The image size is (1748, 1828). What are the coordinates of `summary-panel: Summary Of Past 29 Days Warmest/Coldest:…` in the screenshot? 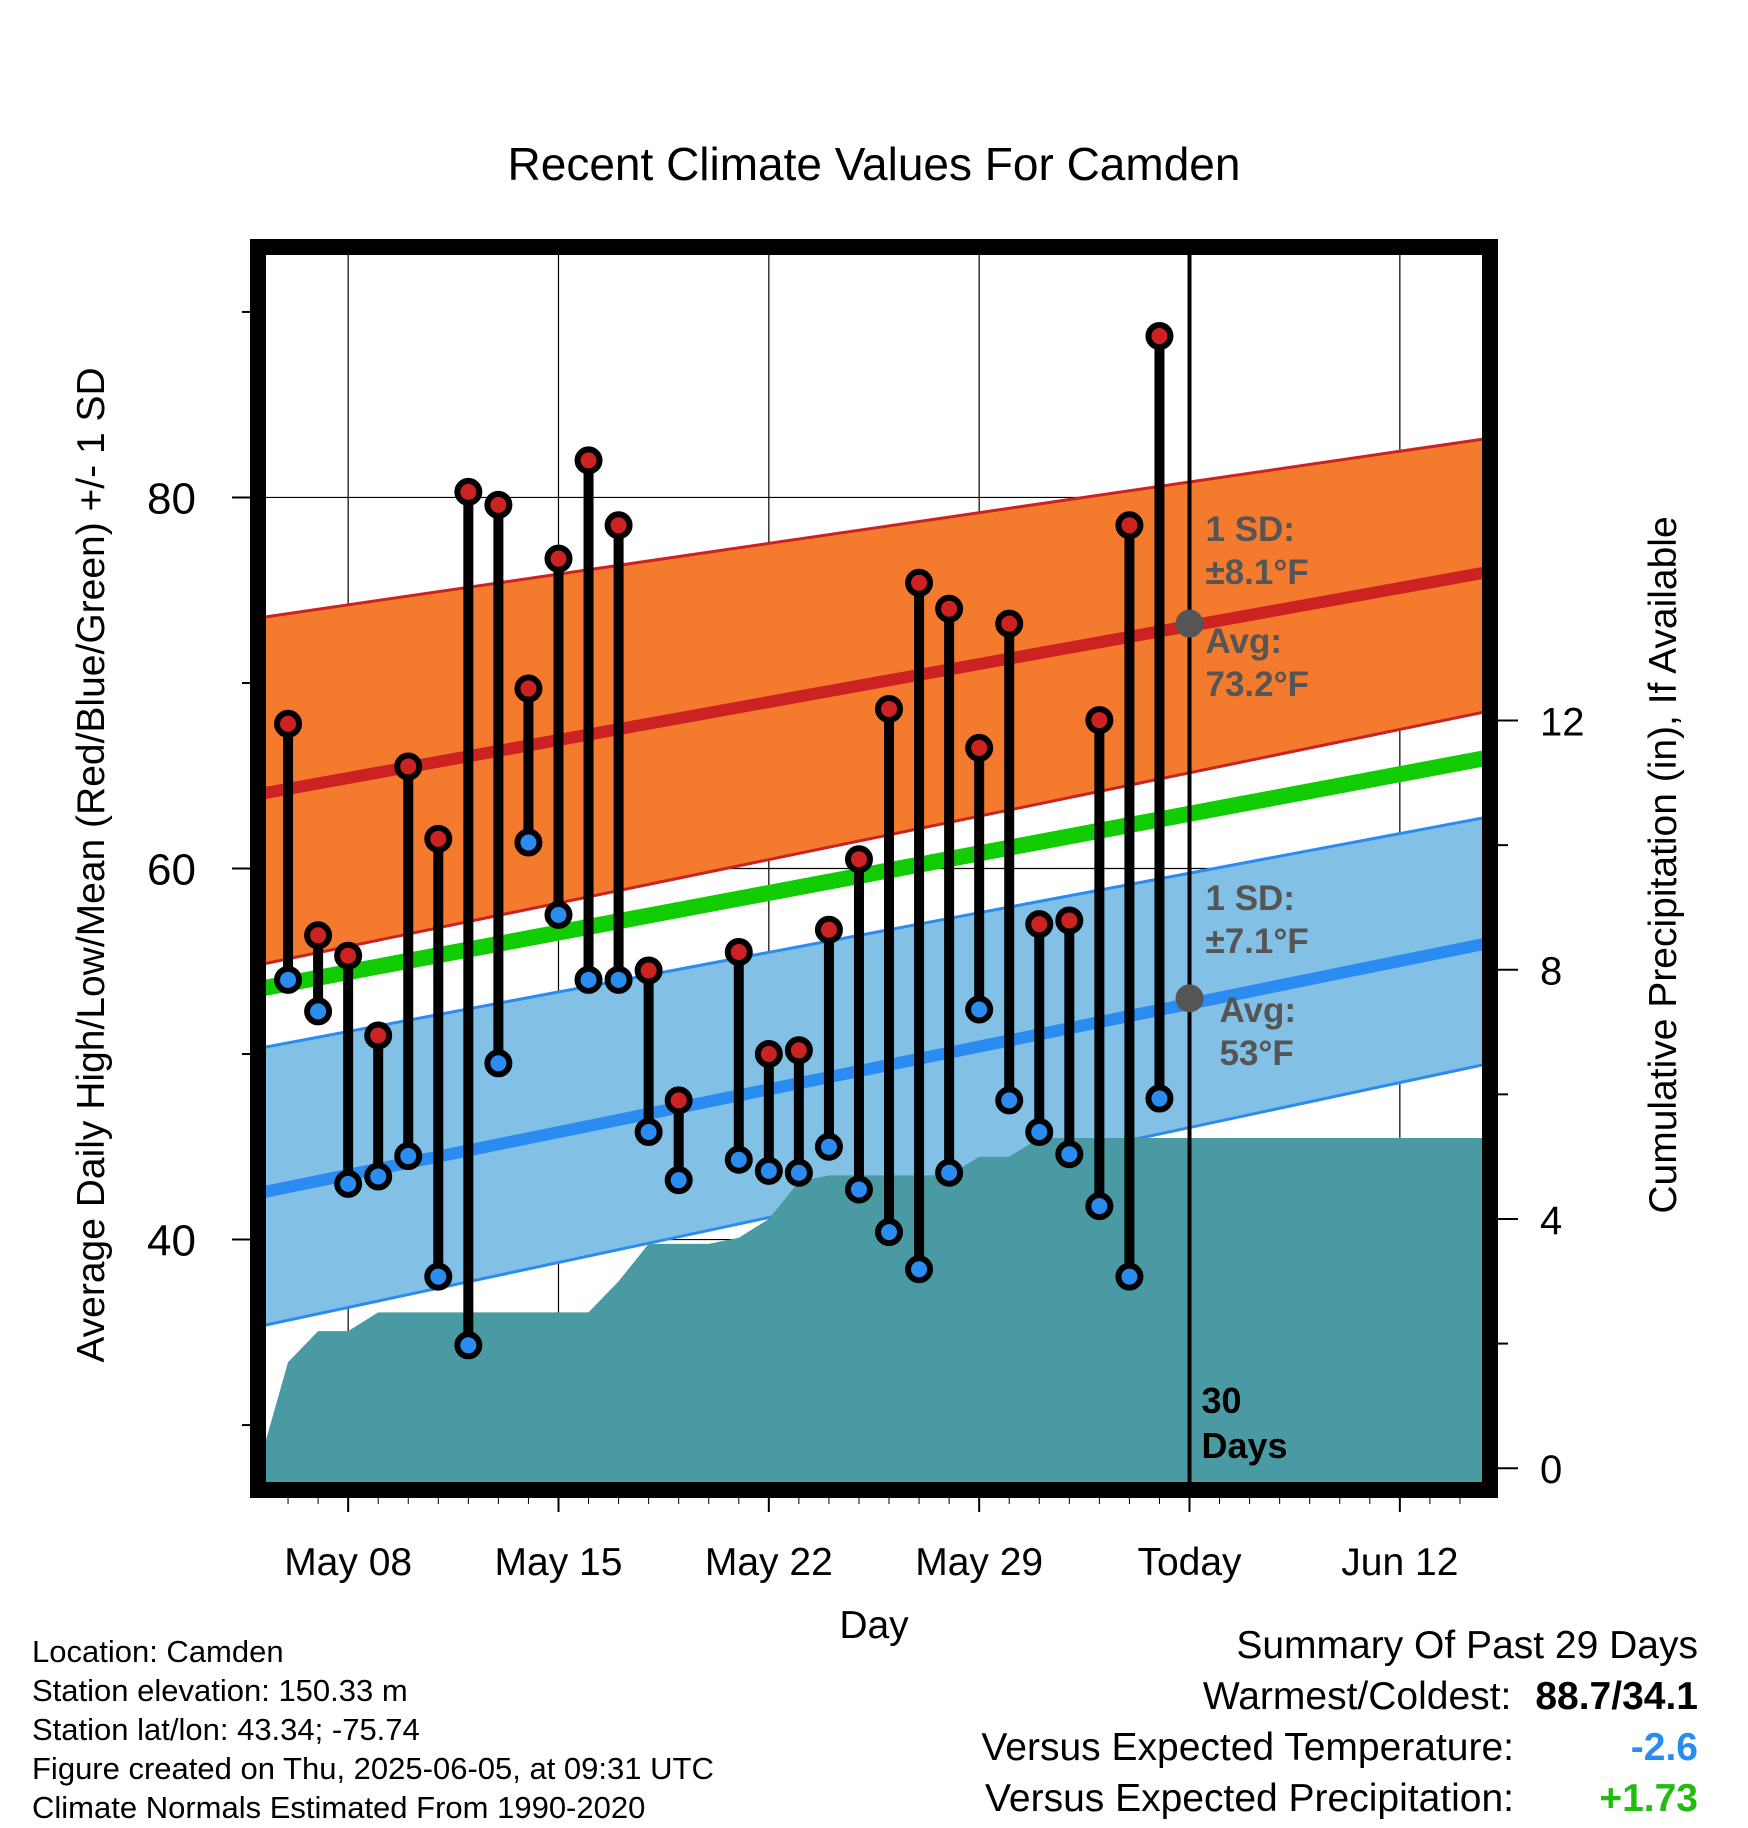 It's located at (1339, 1722).